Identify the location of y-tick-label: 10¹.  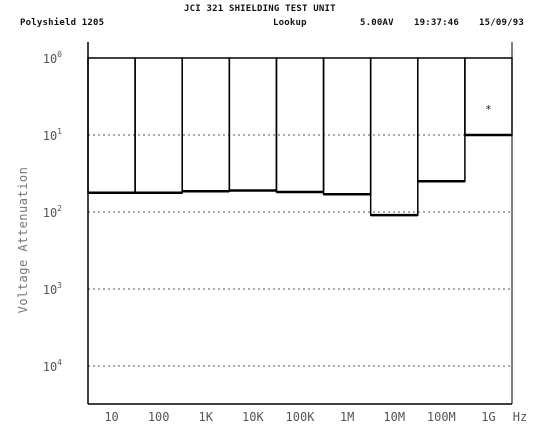
(52, 135).